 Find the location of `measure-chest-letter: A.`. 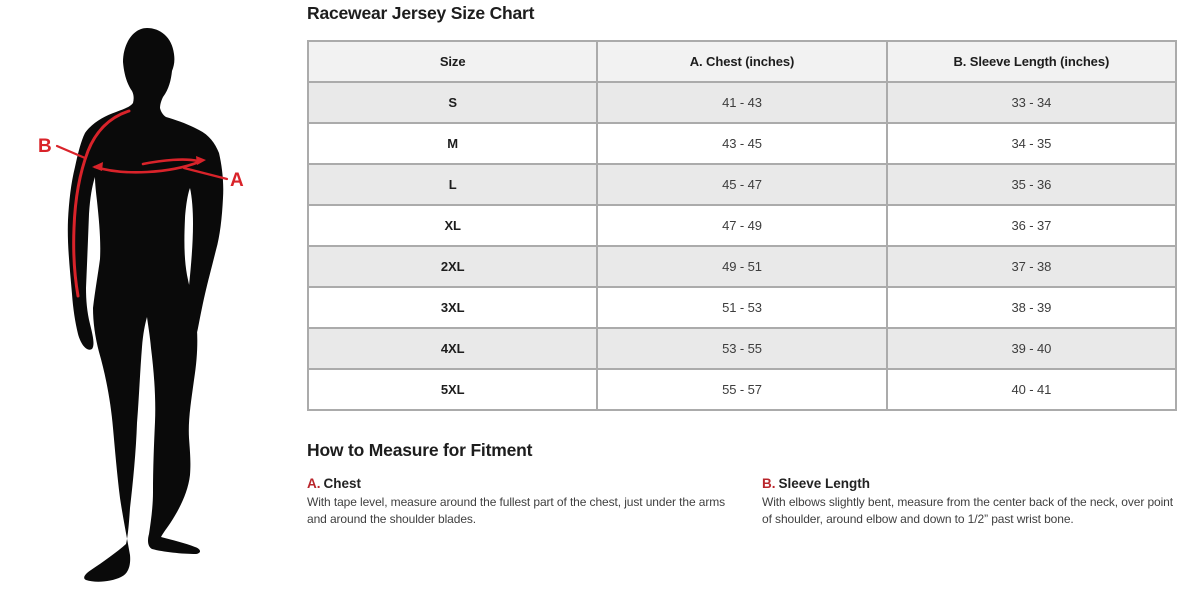

measure-chest-letter: A. is located at coordinates (314, 483).